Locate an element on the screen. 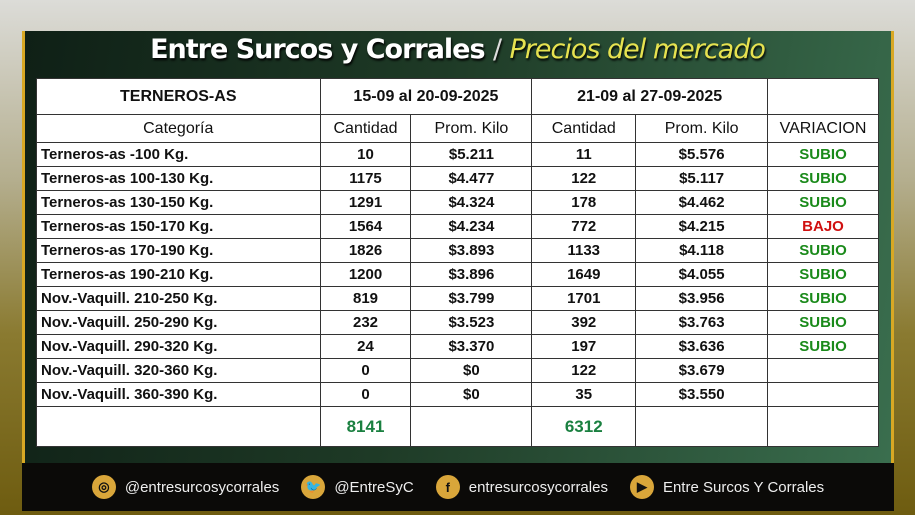  table-row: Nov.-Vaquill. 320-360 Kg. 0 $0 122 $3.679 is located at coordinates (457, 370).